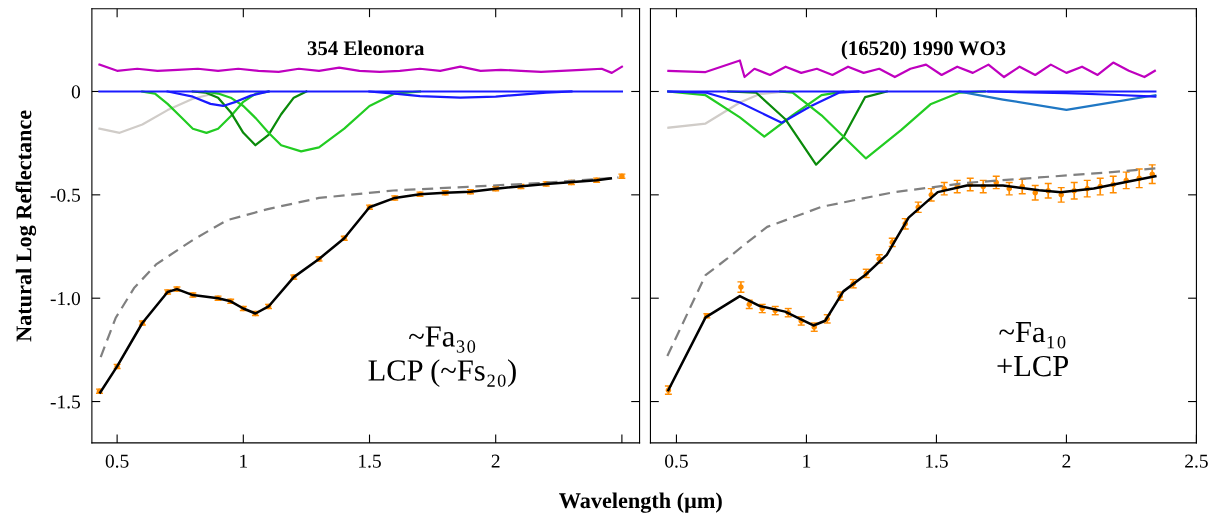 The height and width of the screenshot is (518, 1209). What do you see at coordinates (640, 502) in the screenshot?
I see `x-axis-title: Wavelength (µm)` at bounding box center [640, 502].